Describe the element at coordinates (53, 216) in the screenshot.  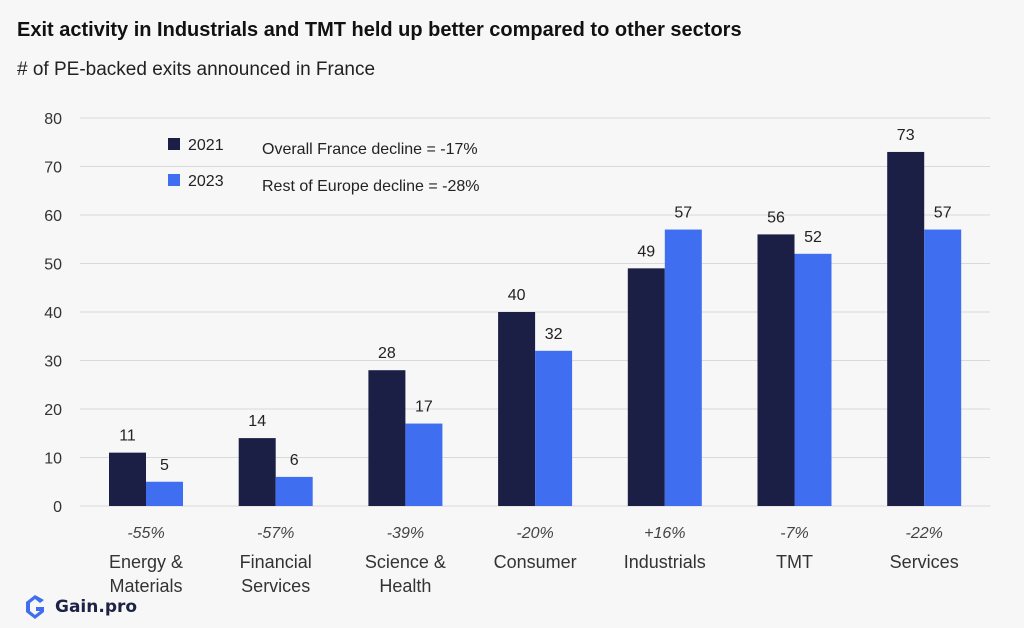
I see `y-tick-label: 60` at that location.